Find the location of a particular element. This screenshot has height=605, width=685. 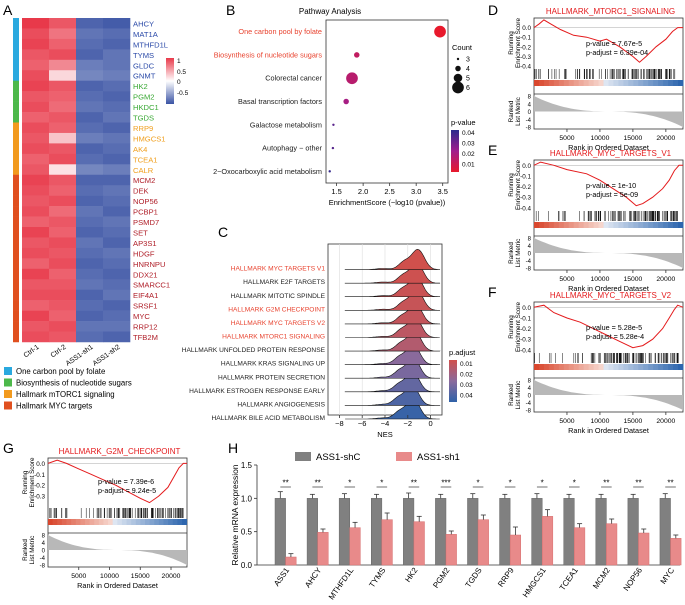

color-legend-bar is located at coordinates (455, 151).